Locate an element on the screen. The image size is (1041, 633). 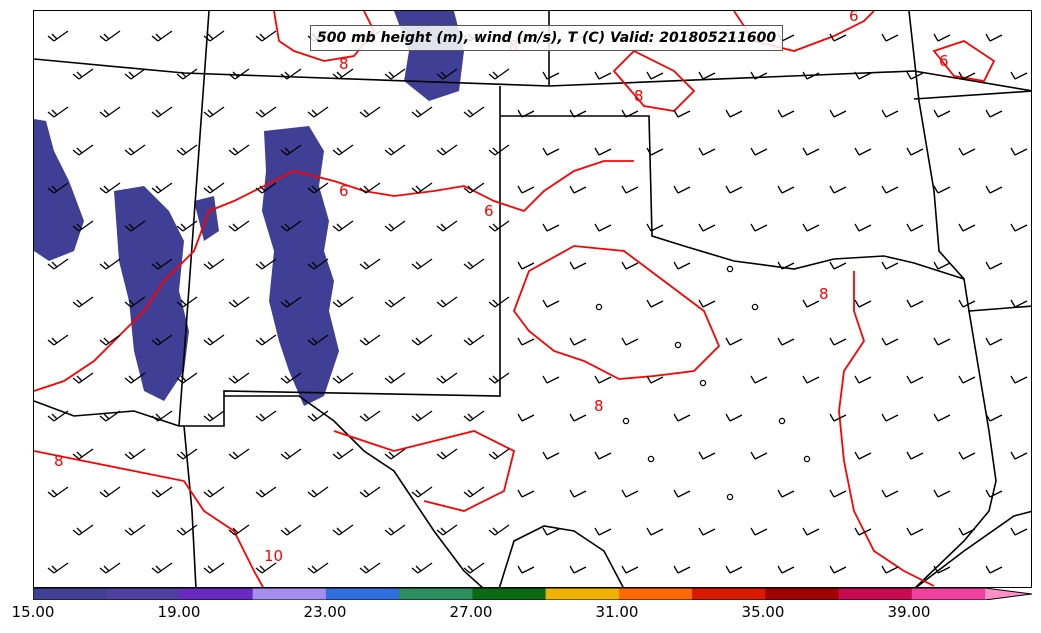
contour-label: 6 is located at coordinates (489, 211).